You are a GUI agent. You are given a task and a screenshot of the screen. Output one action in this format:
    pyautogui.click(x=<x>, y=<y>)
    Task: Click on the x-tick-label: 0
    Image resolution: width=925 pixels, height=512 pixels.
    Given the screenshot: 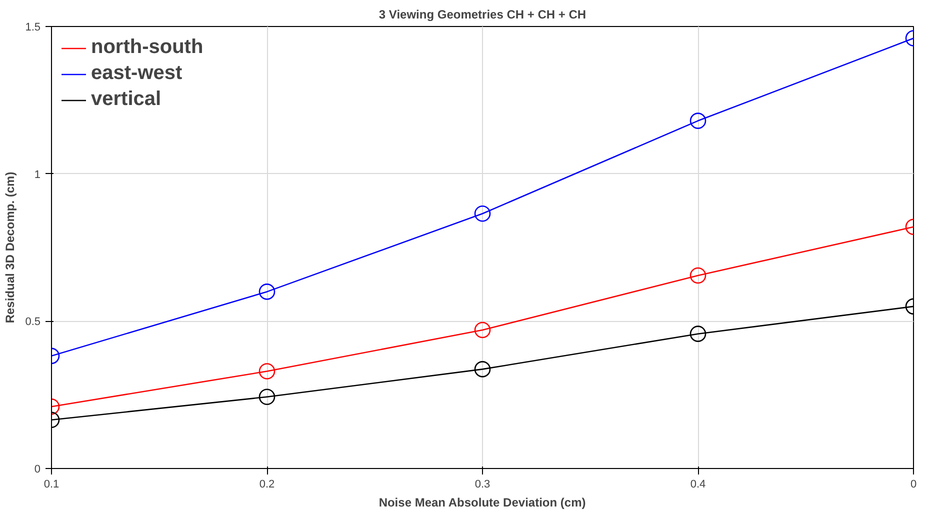 What is the action you would take?
    pyautogui.click(x=913, y=484)
    